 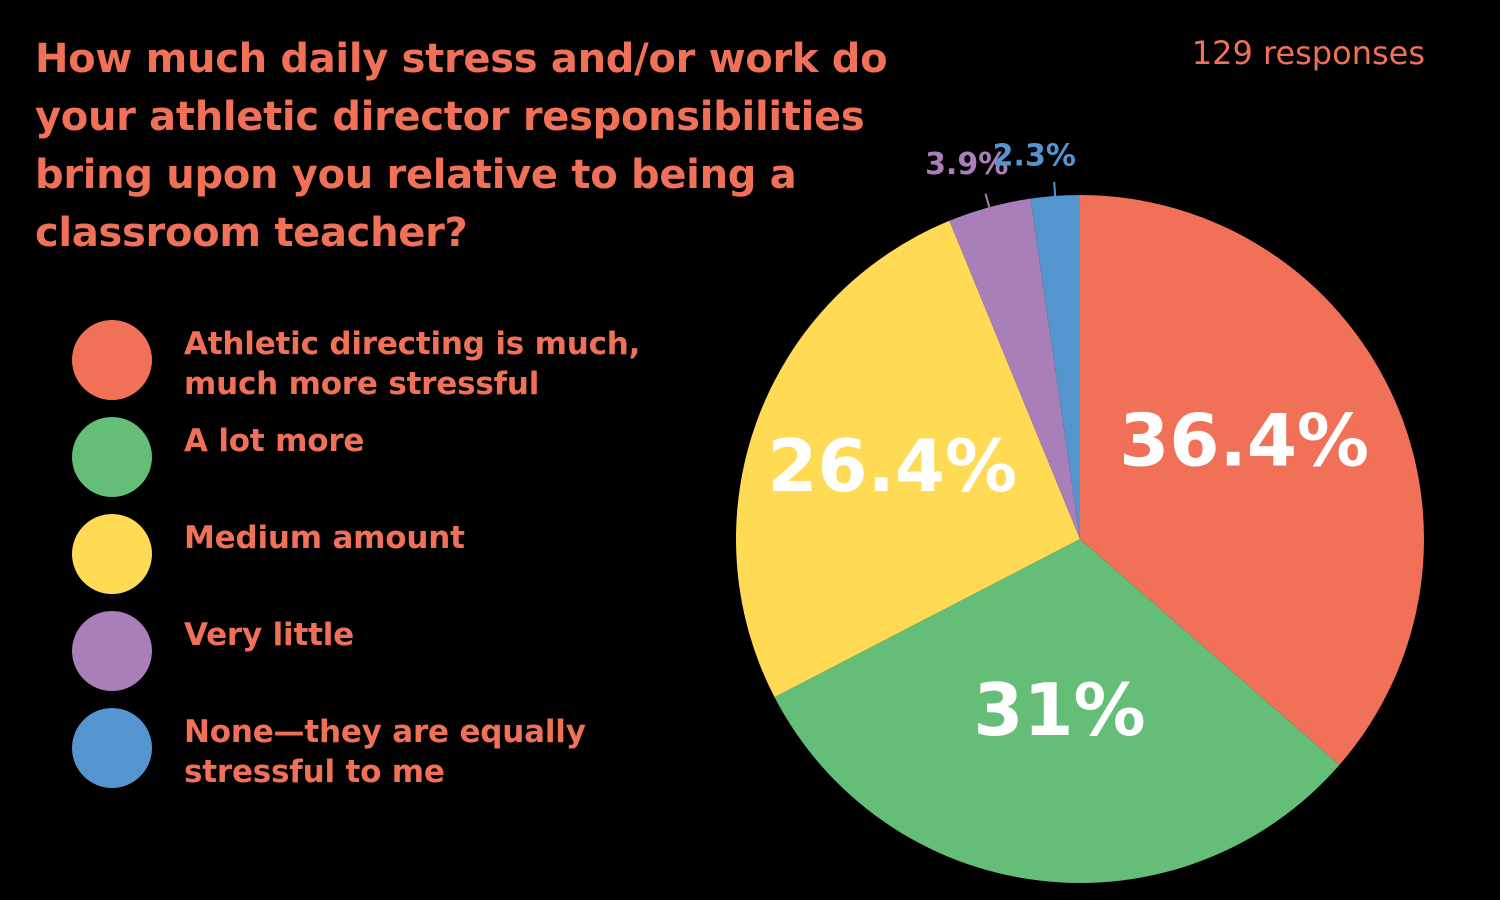 I want to click on legend-item-none: None—they are equally stressful to me, so click(x=382, y=749).